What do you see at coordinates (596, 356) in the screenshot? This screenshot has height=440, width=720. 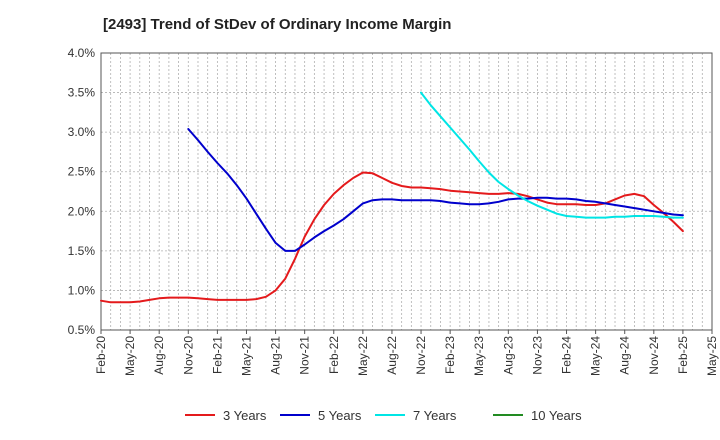 I see `x-tick-label: May-24` at bounding box center [596, 356].